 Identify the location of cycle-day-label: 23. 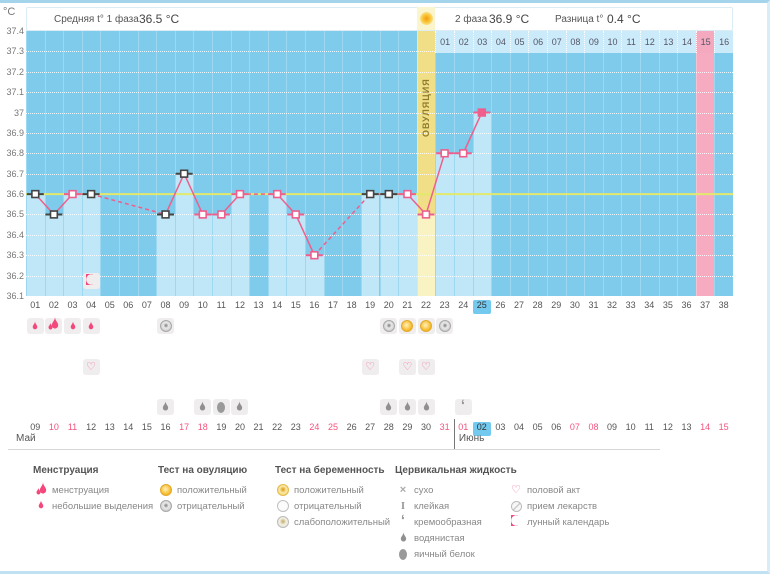
(444, 305).